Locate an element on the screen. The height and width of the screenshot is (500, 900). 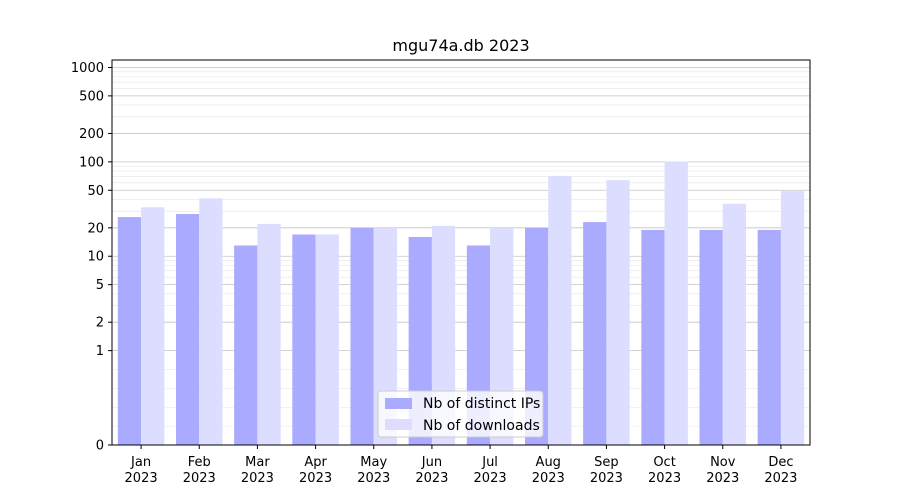
legend-frame is located at coordinates (460, 414).